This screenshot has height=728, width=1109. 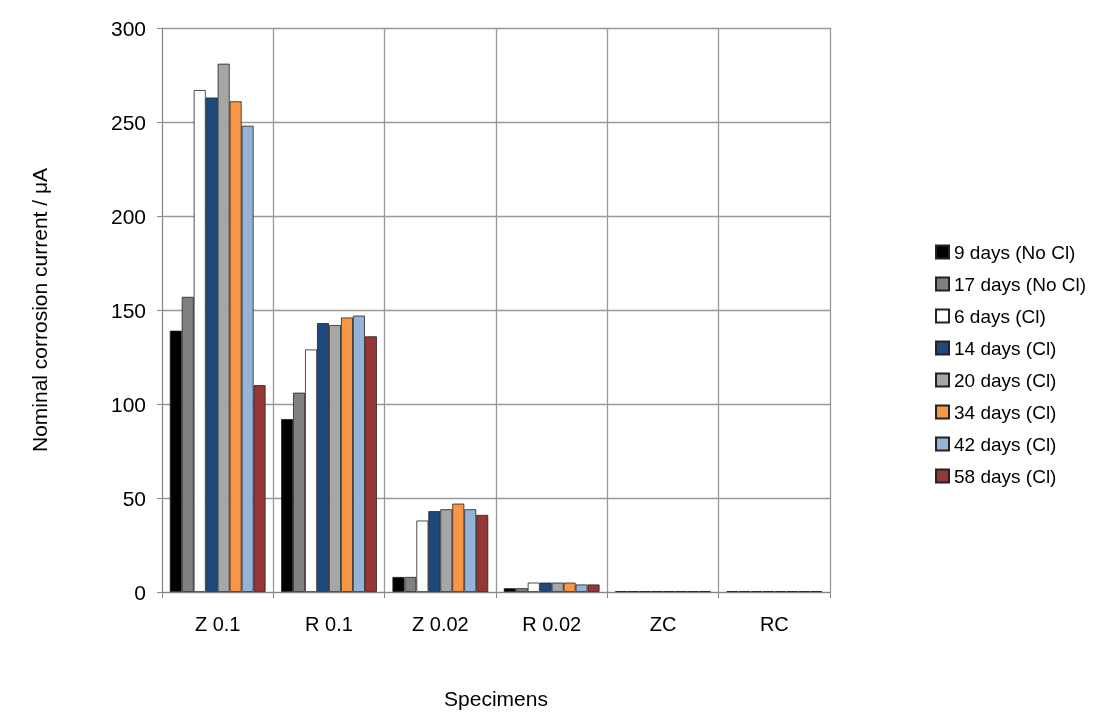 What do you see at coordinates (134, 498) in the screenshot?
I see `y-tick-label: 50` at bounding box center [134, 498].